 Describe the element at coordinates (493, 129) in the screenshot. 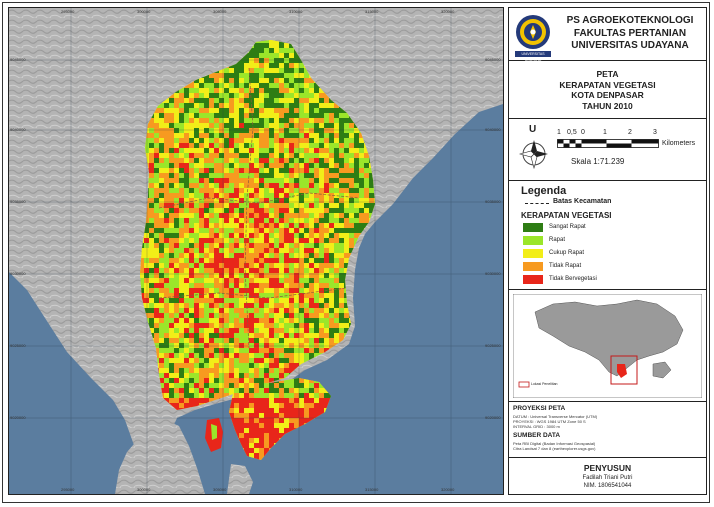

I see `grid-label-right-2: 9040000` at that location.